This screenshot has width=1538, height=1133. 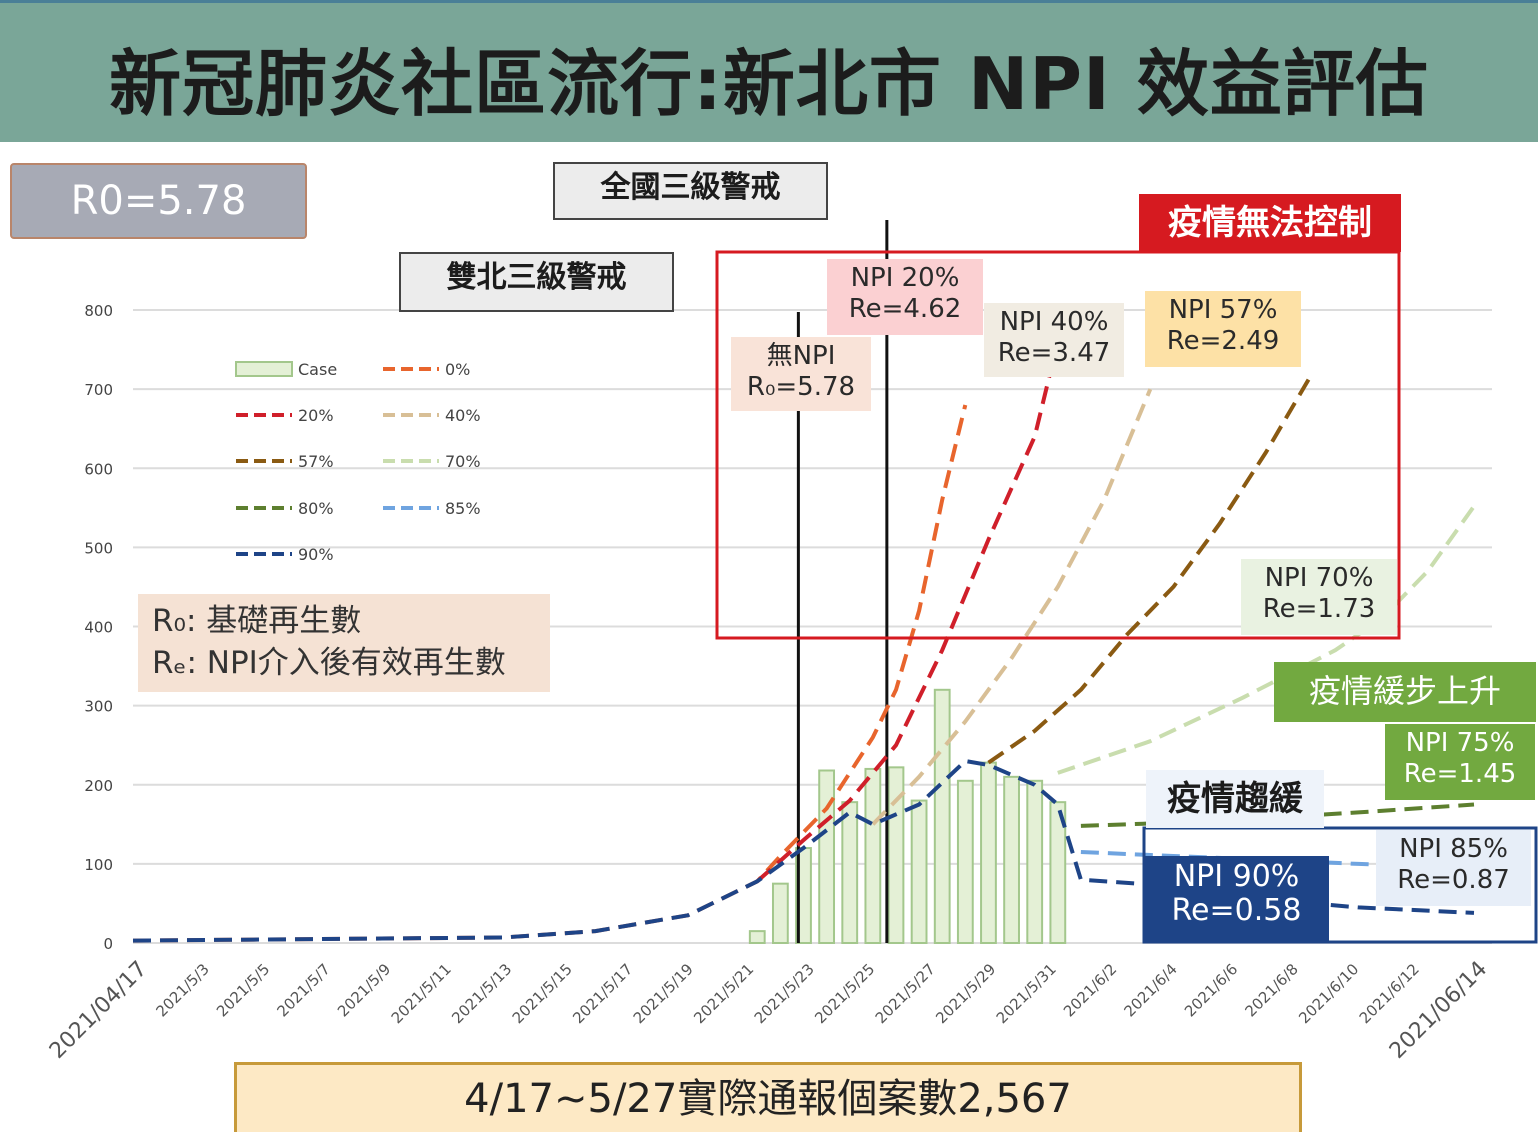 What do you see at coordinates (1054, 322) in the screenshot?
I see `annotation-line: NPI 40%` at bounding box center [1054, 322].